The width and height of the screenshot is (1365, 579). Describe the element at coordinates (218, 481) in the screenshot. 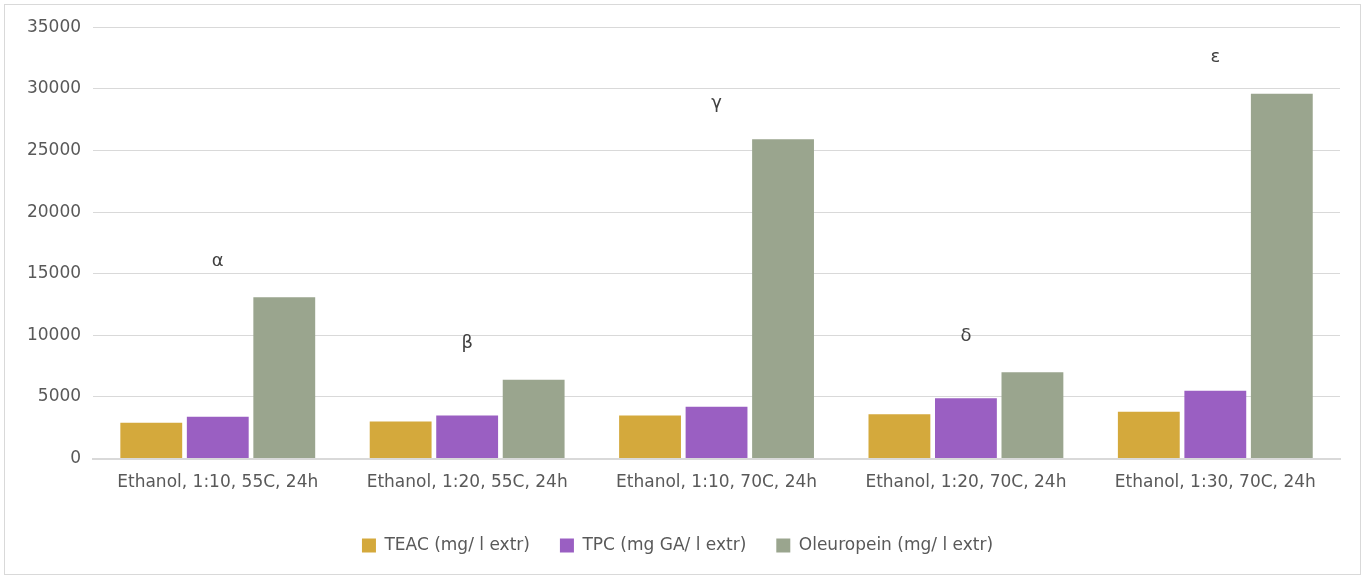

I see `x-tick-label: Ethanol, 1:10, 55C, 24h` at that location.